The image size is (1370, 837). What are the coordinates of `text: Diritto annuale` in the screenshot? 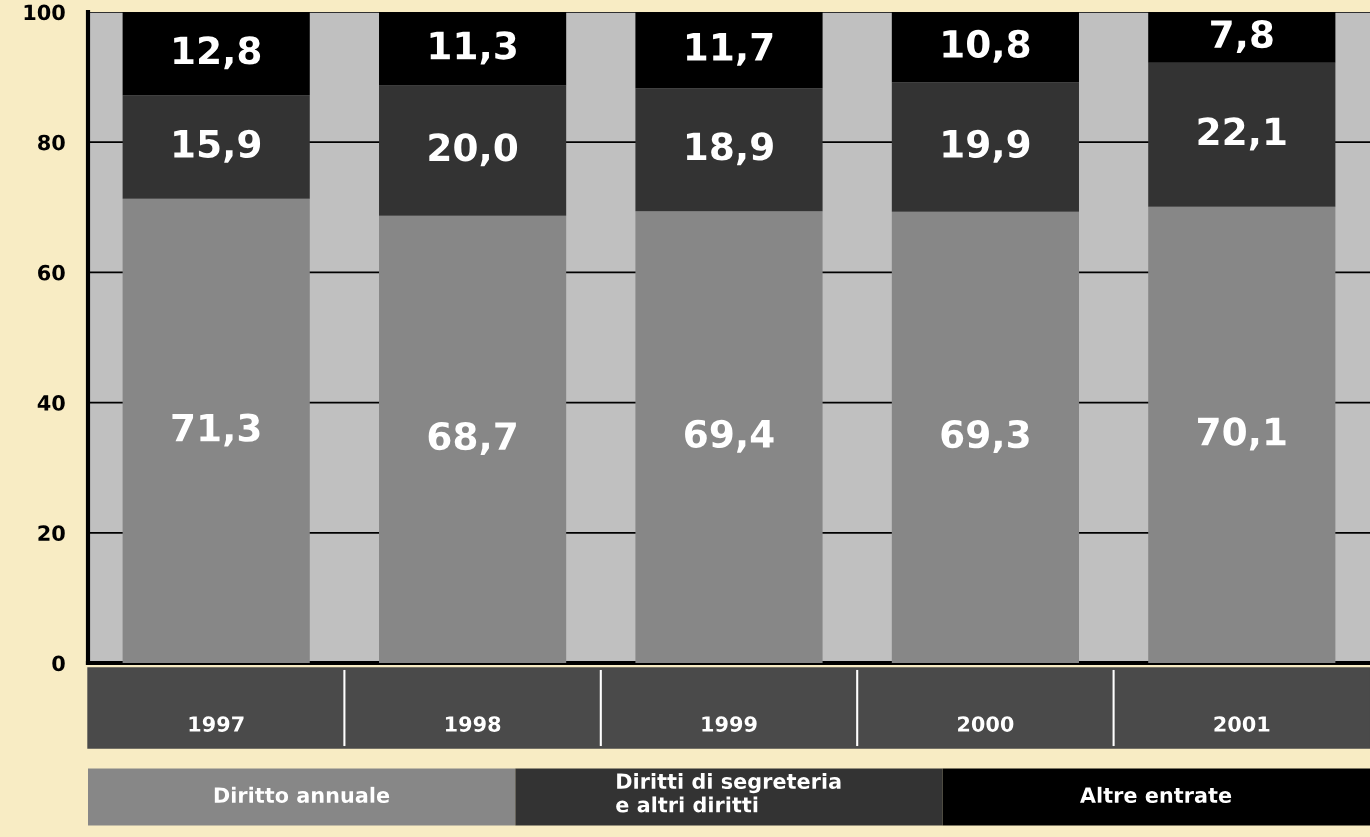 It's located at (302, 794).